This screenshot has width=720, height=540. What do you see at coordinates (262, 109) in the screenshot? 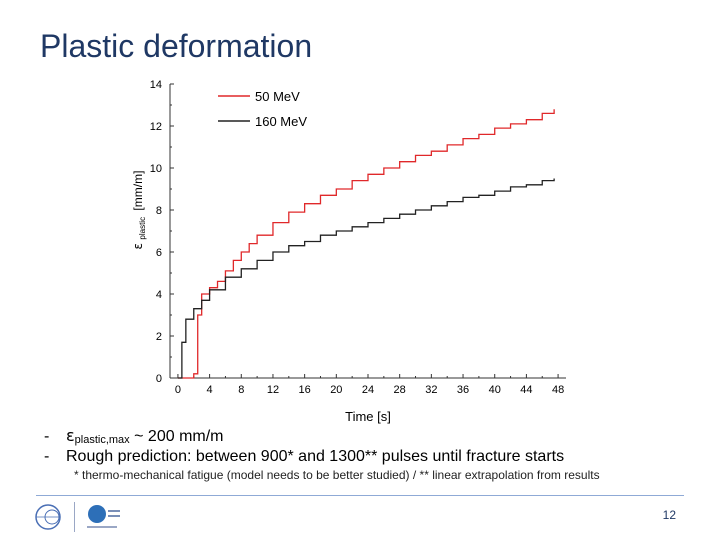
I see `chart-legend: 50 MeV 160 MeV` at bounding box center [262, 109].